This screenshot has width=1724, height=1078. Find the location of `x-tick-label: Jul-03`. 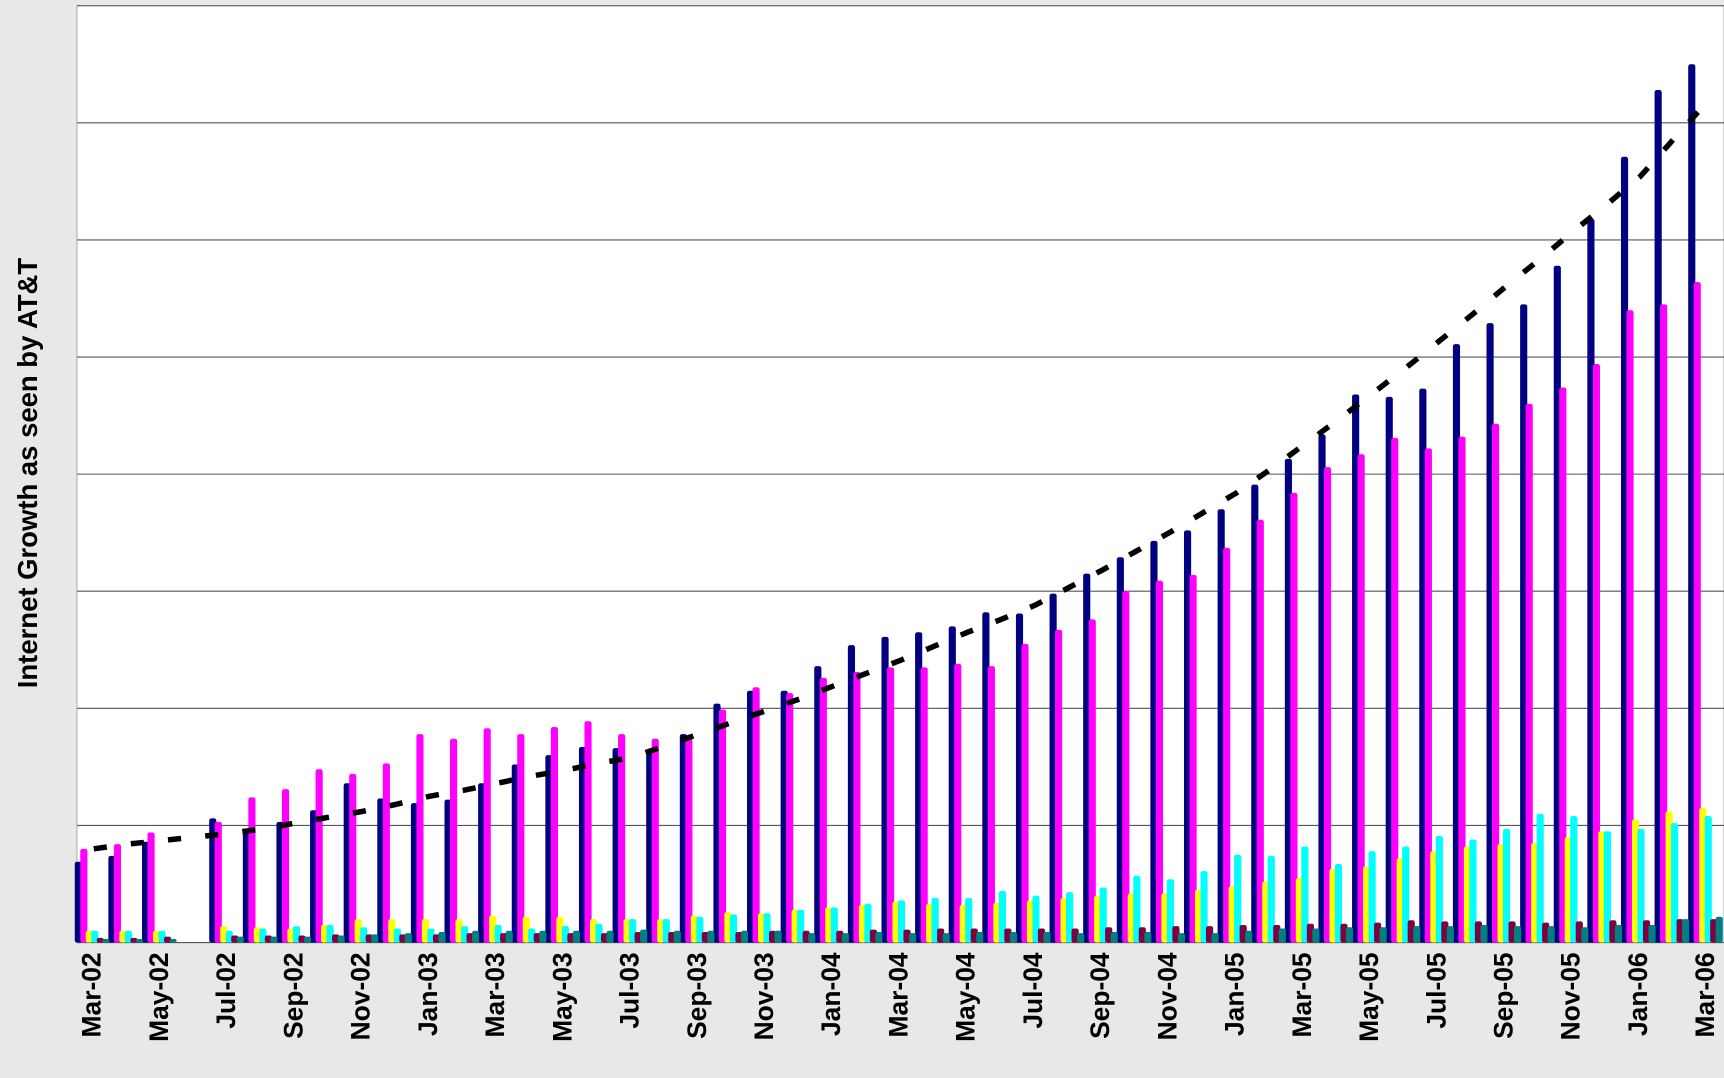

x-tick-label: Jul-03 is located at coordinates (630, 990).